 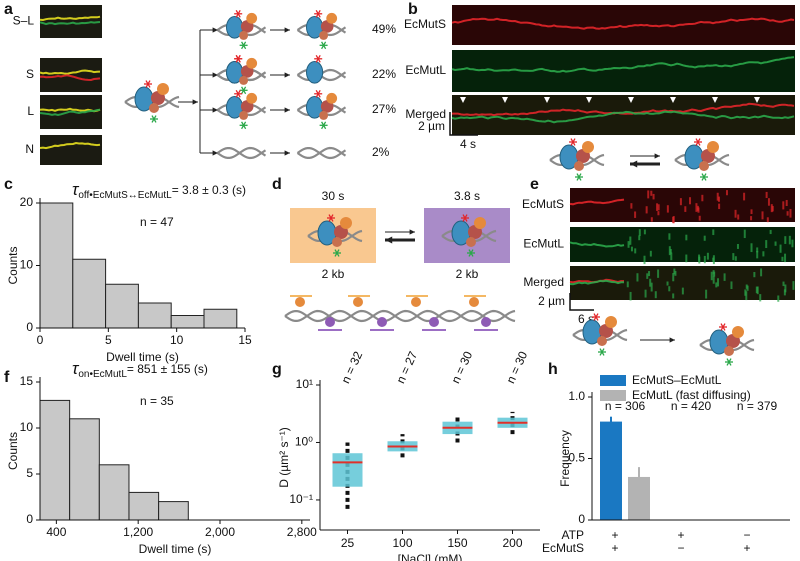 I want to click on percentage: 49%, so click(x=384, y=29).